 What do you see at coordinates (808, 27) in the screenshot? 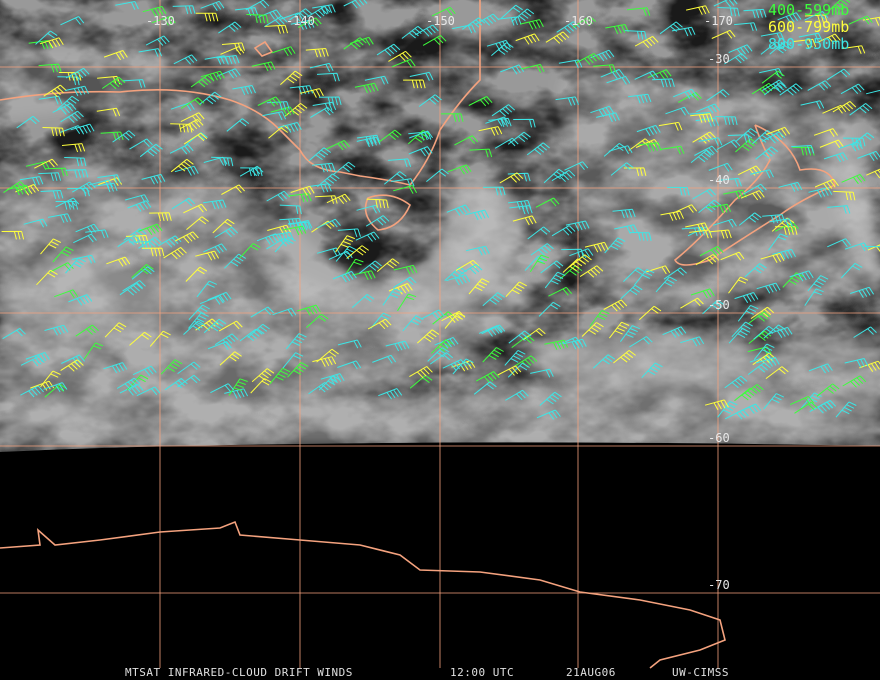
I see `legend-entry: 600-799mb` at bounding box center [808, 27].